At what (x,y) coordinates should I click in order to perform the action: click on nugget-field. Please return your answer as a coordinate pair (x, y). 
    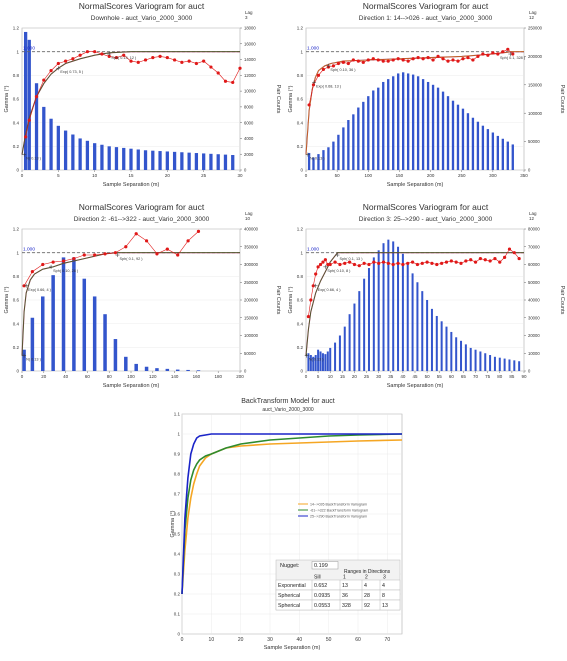
    Looking at the image, I should click on (325, 565).